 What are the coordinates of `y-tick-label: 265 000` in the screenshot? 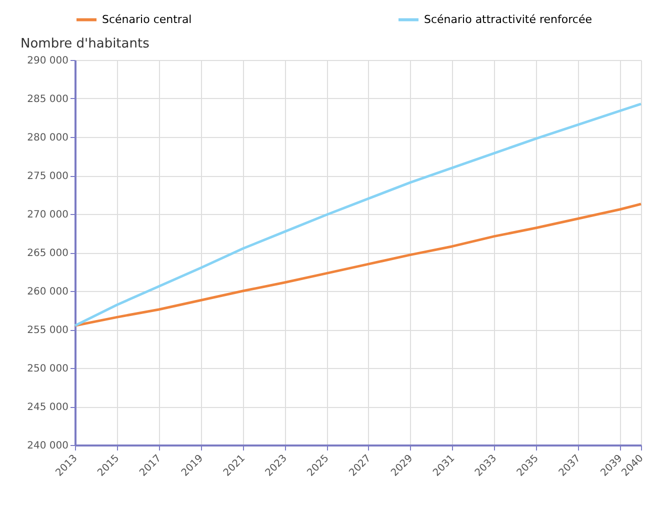 It's located at (47, 253).